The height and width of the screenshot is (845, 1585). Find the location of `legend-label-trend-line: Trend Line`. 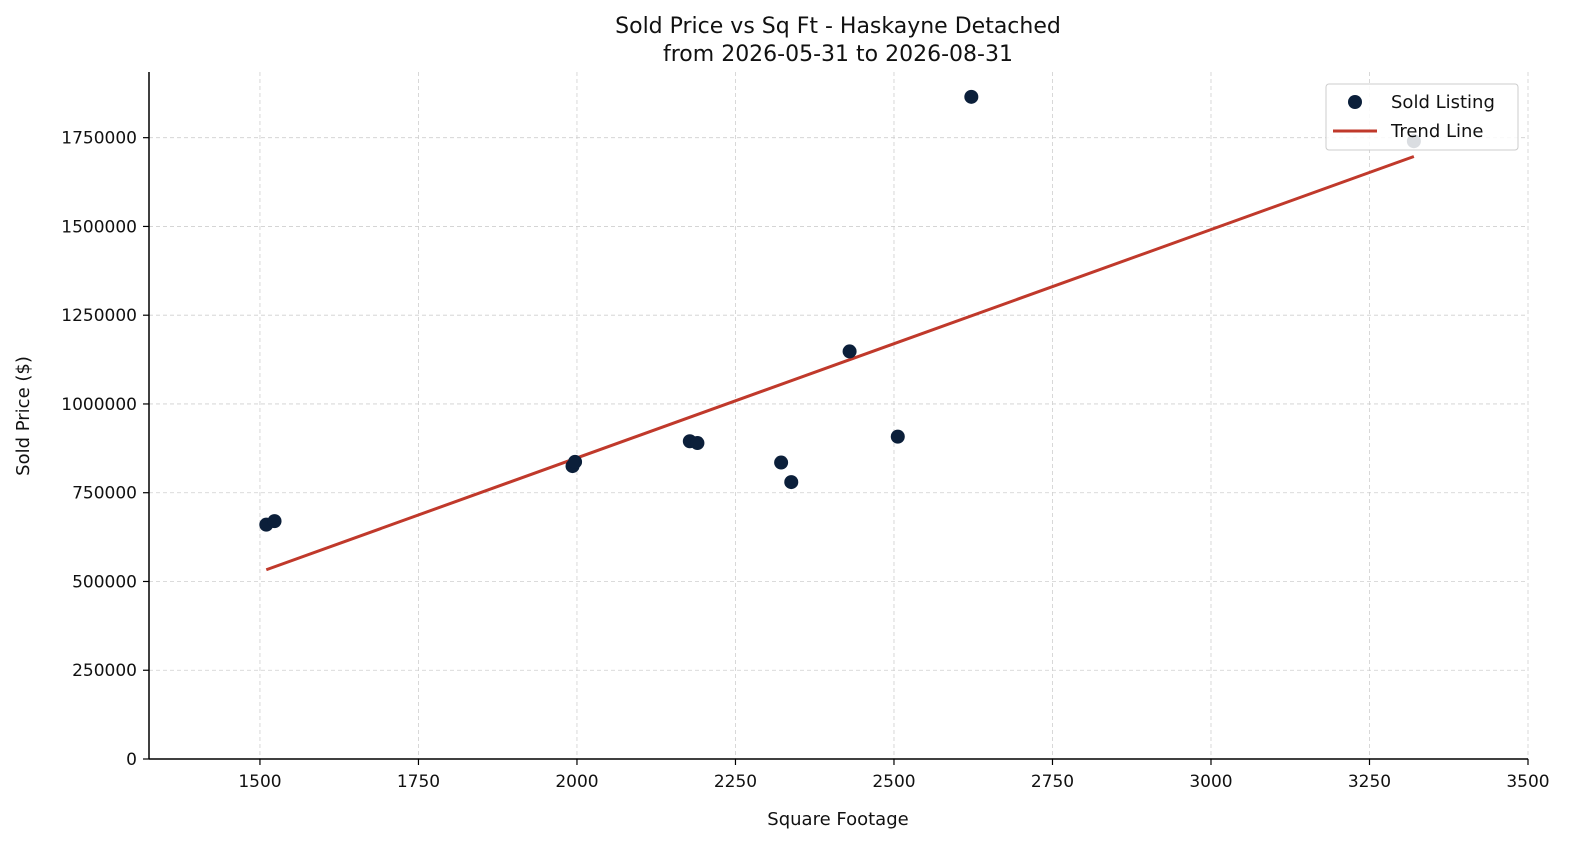

legend-label-trend-line: Trend Line is located at coordinates (1437, 131).